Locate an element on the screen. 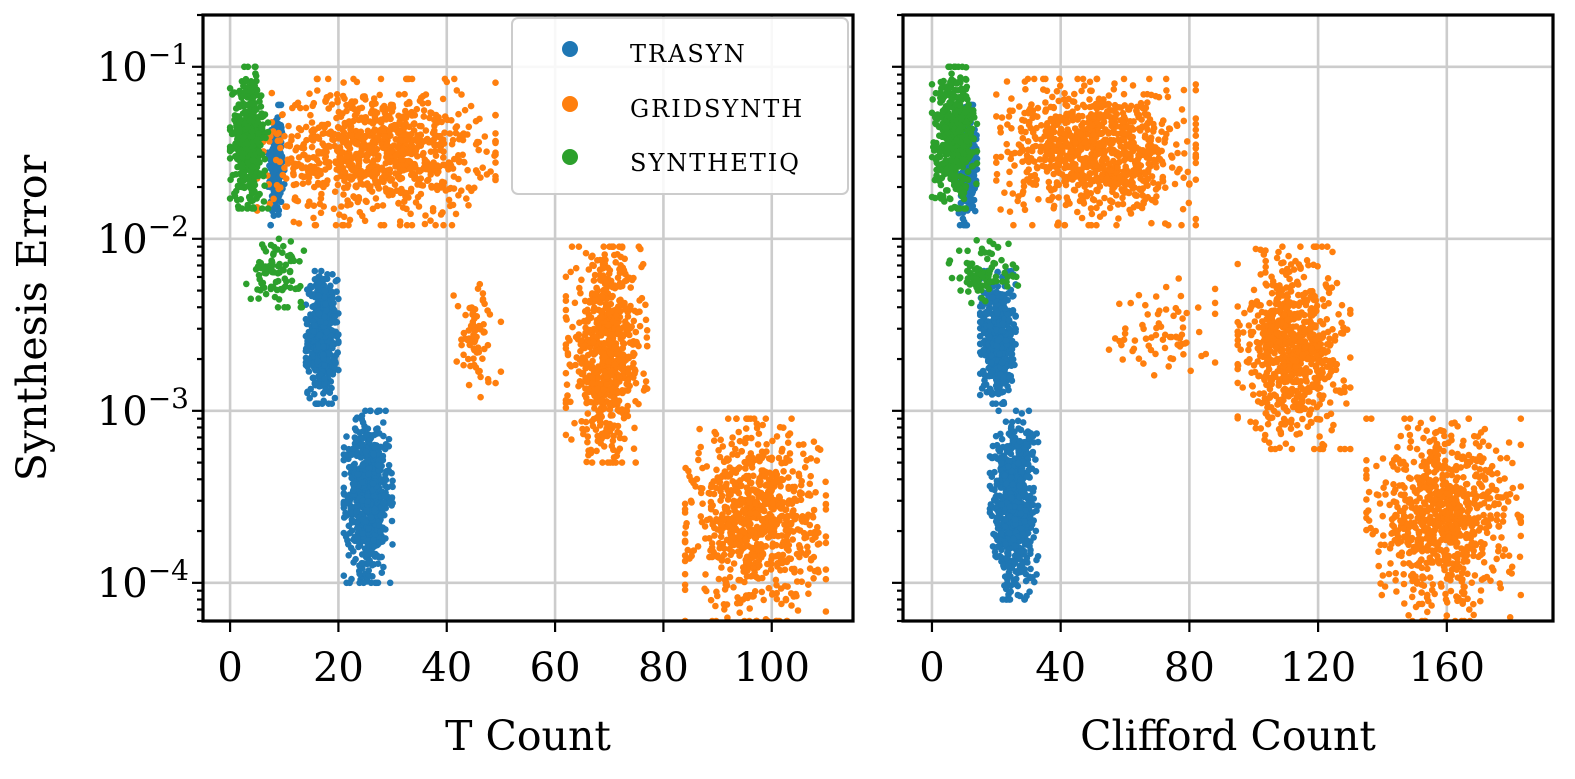 This screenshot has height=779, width=1575. legend-marker-synthetiq is located at coordinates (570, 157).